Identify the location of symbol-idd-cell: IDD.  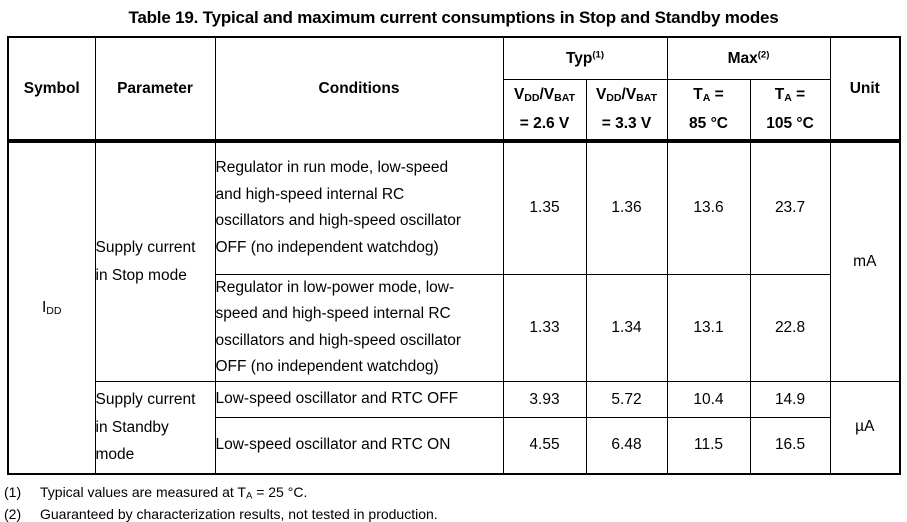
(51, 307).